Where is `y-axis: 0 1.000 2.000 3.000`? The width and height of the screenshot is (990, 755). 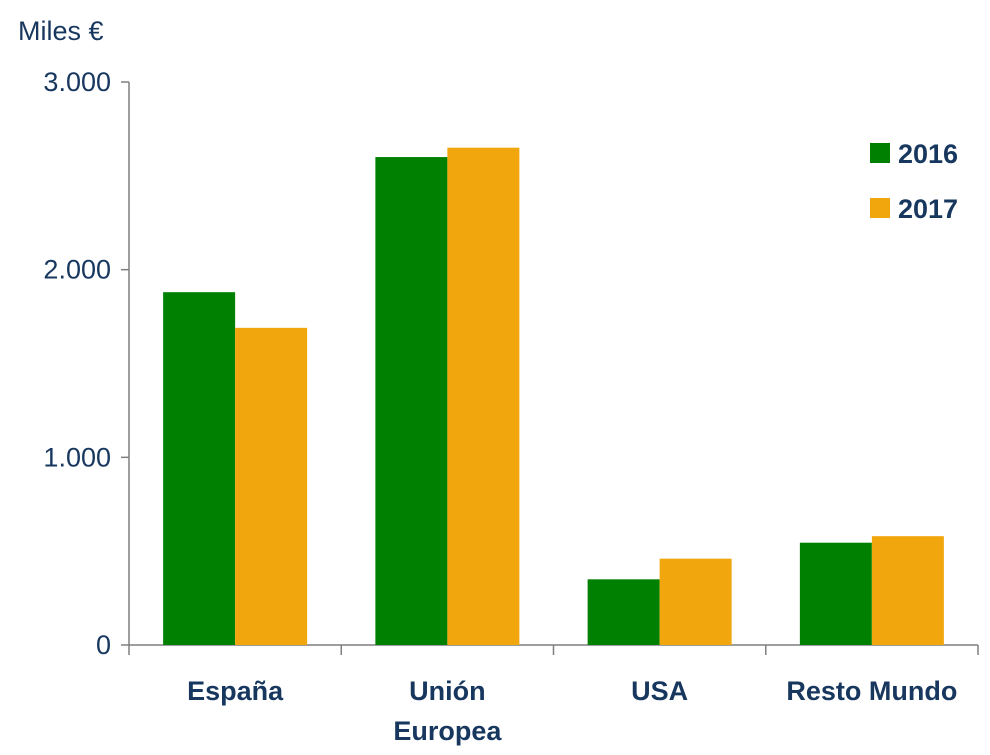 y-axis: 0 1.000 2.000 3.000 is located at coordinates (86, 363).